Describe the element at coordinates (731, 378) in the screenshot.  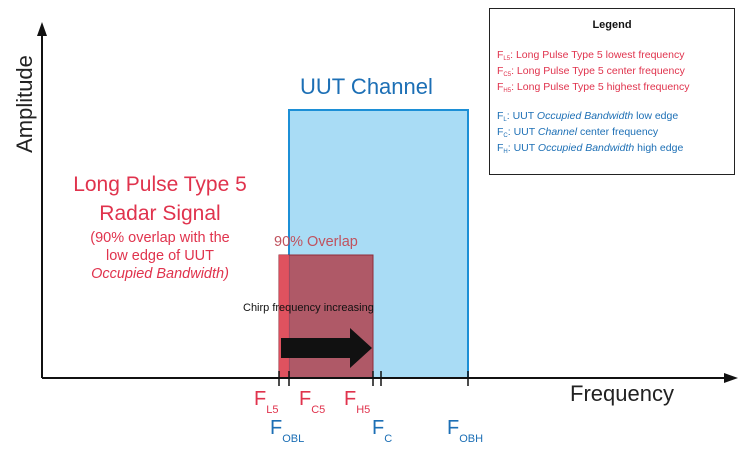
I see `x-axis-arrowhead` at that location.